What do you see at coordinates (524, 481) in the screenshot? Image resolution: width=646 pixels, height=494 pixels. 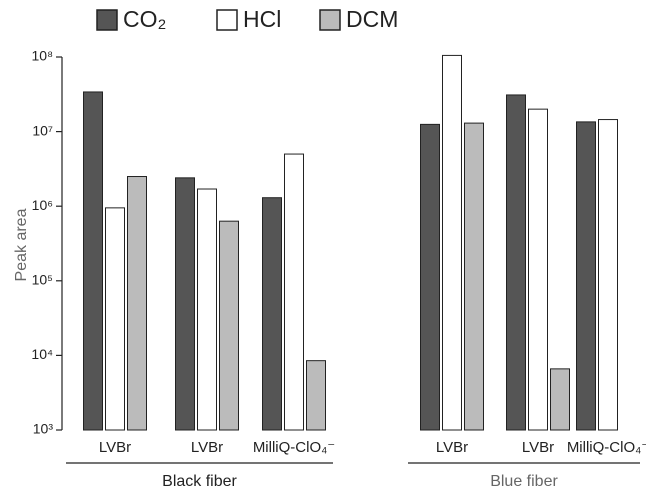 I see `group-label: Blue fiber` at bounding box center [524, 481].